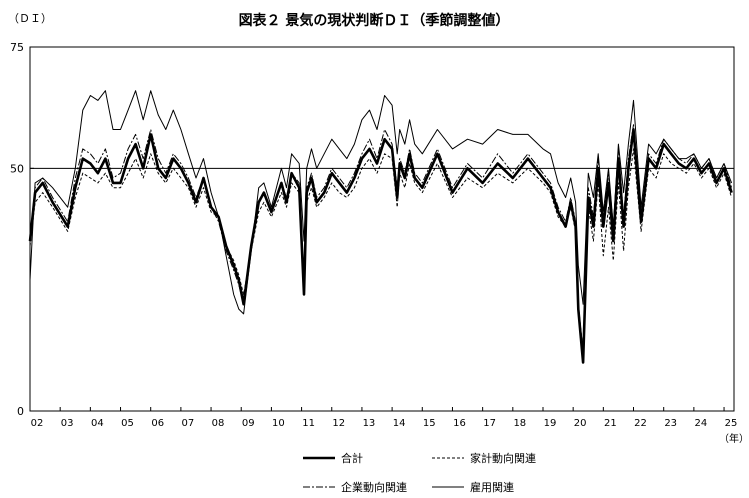  What do you see at coordinates (519, 423) in the screenshot?
I see `x-tick-label: 18` at bounding box center [519, 423].